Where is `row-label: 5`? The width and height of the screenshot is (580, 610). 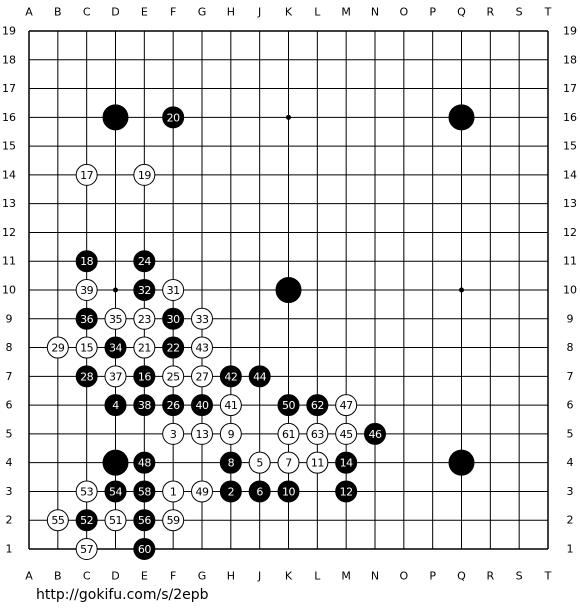 row-label: 5 is located at coordinates (9, 433).